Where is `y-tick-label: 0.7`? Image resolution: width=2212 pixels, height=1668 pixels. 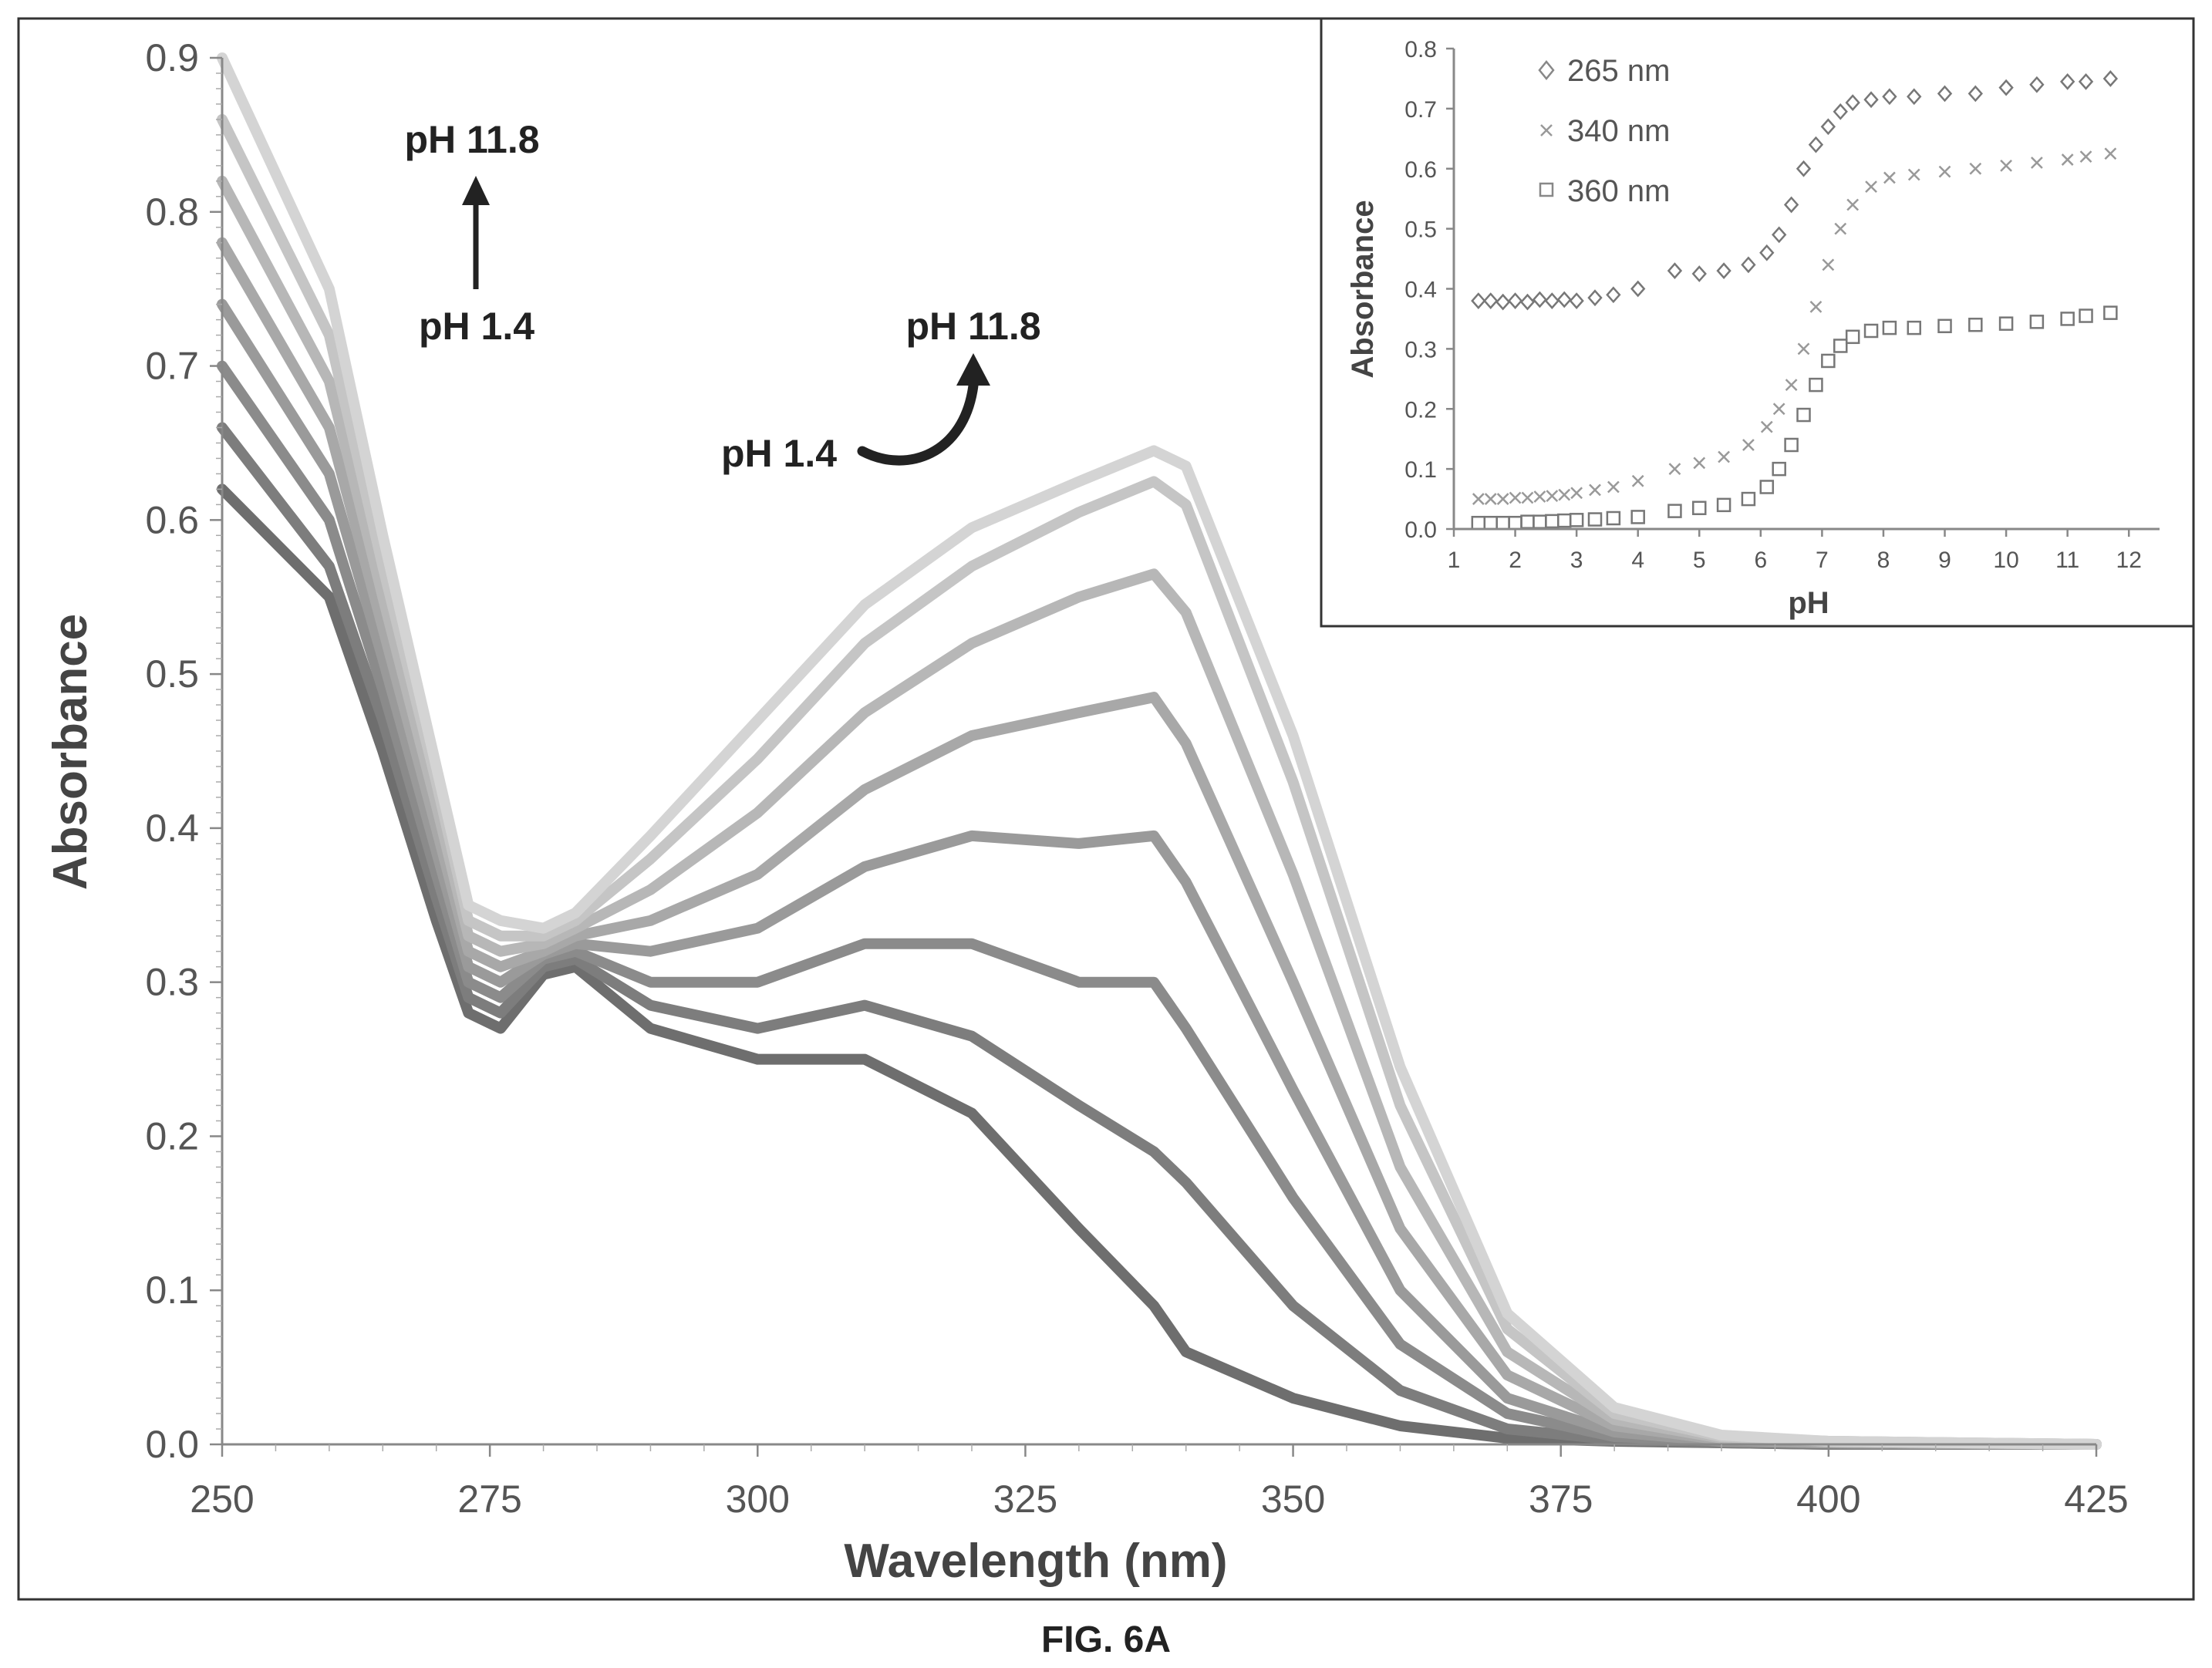 y-tick-label: 0.7 is located at coordinates (172, 366).